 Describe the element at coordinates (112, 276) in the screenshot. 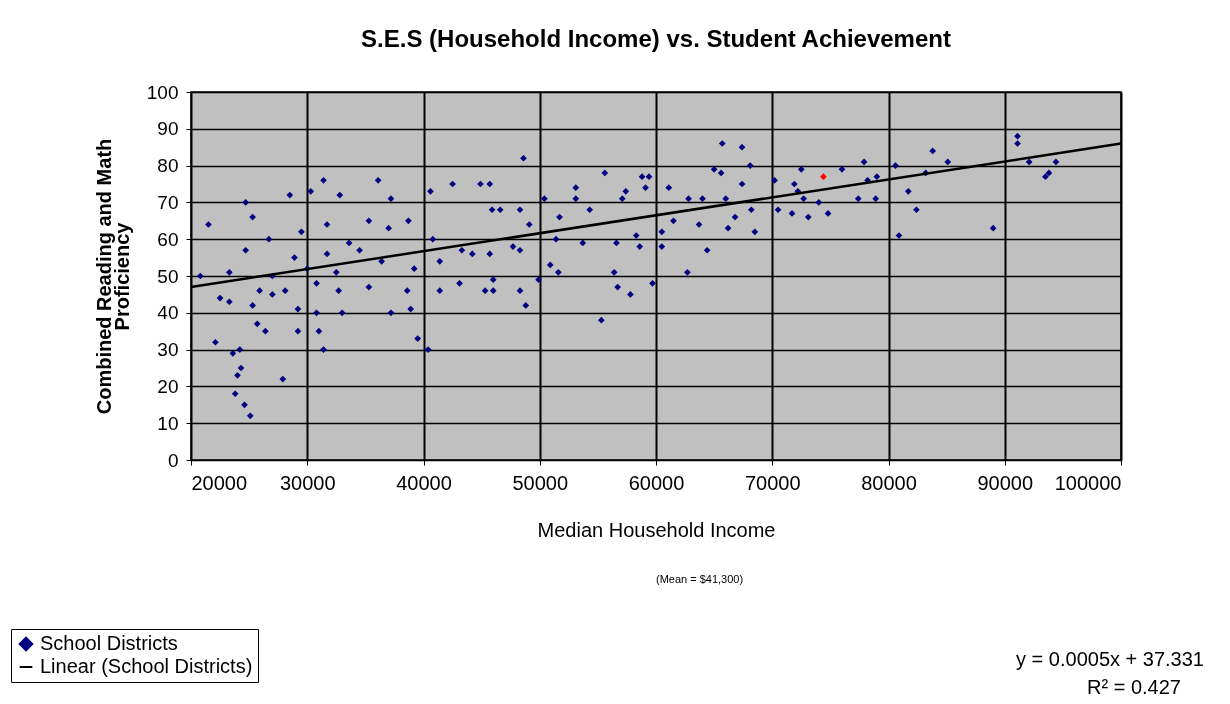

I see `y-axis-title: Combined Reading and Math Proficiency` at that location.